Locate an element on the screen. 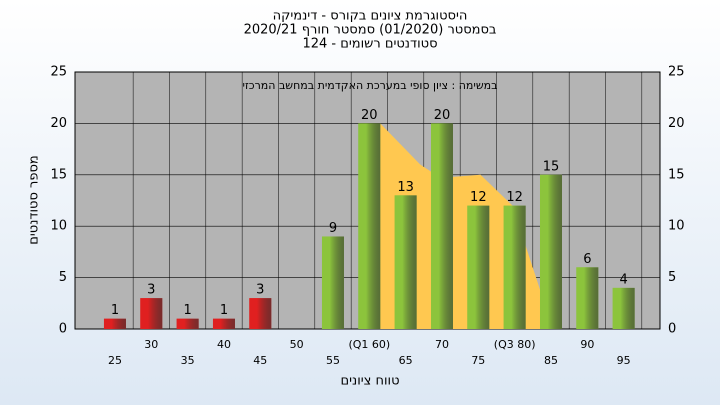 The width and height of the screenshot is (720, 405). y-tick-label: 0 is located at coordinates (63, 329).